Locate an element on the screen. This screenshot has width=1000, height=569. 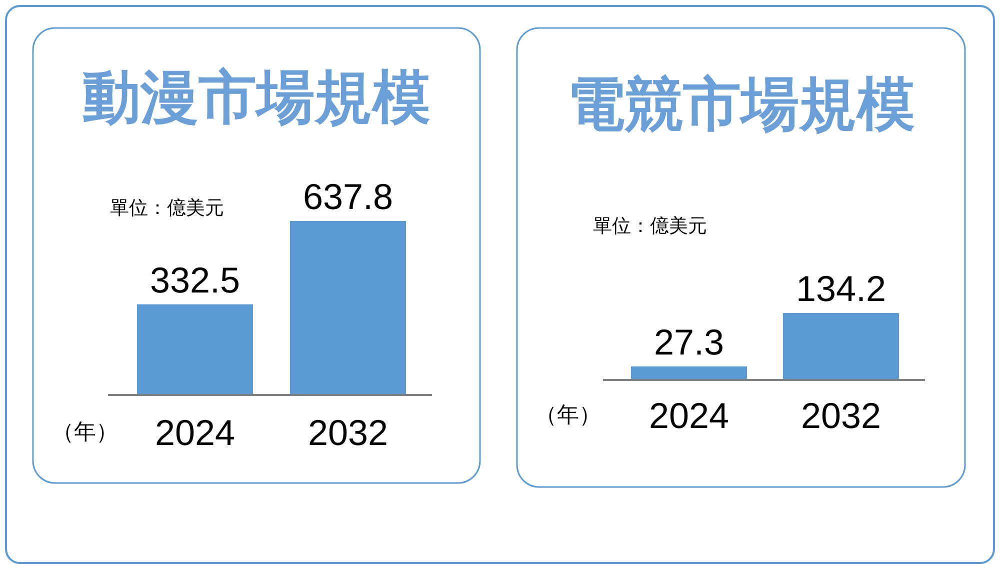
chart-title: 動漫市場規模 is located at coordinates (256, 97).